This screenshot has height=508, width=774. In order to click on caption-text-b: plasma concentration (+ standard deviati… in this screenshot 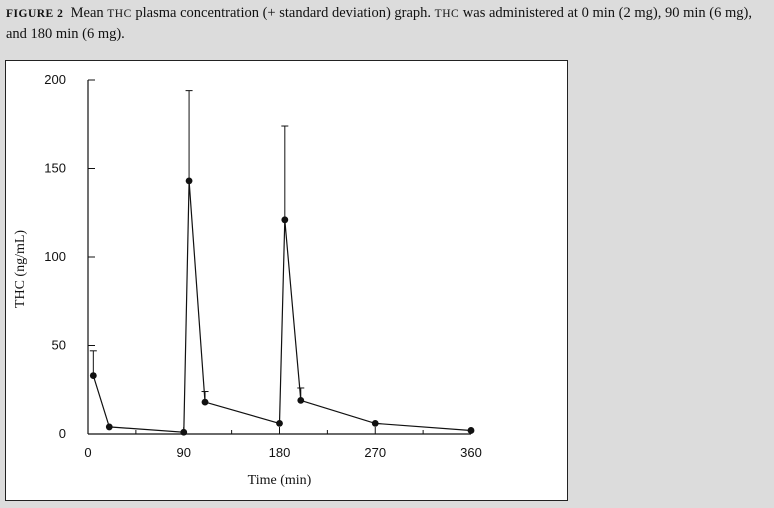, I will do `click(283, 13)`.